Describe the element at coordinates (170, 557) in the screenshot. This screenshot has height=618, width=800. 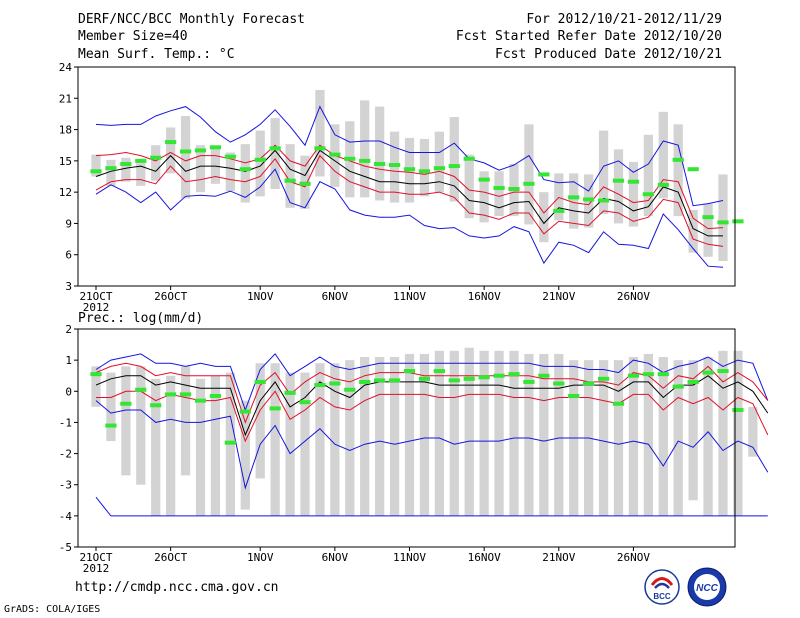
I see `prec-x-tick-label: 26OCT` at that location.